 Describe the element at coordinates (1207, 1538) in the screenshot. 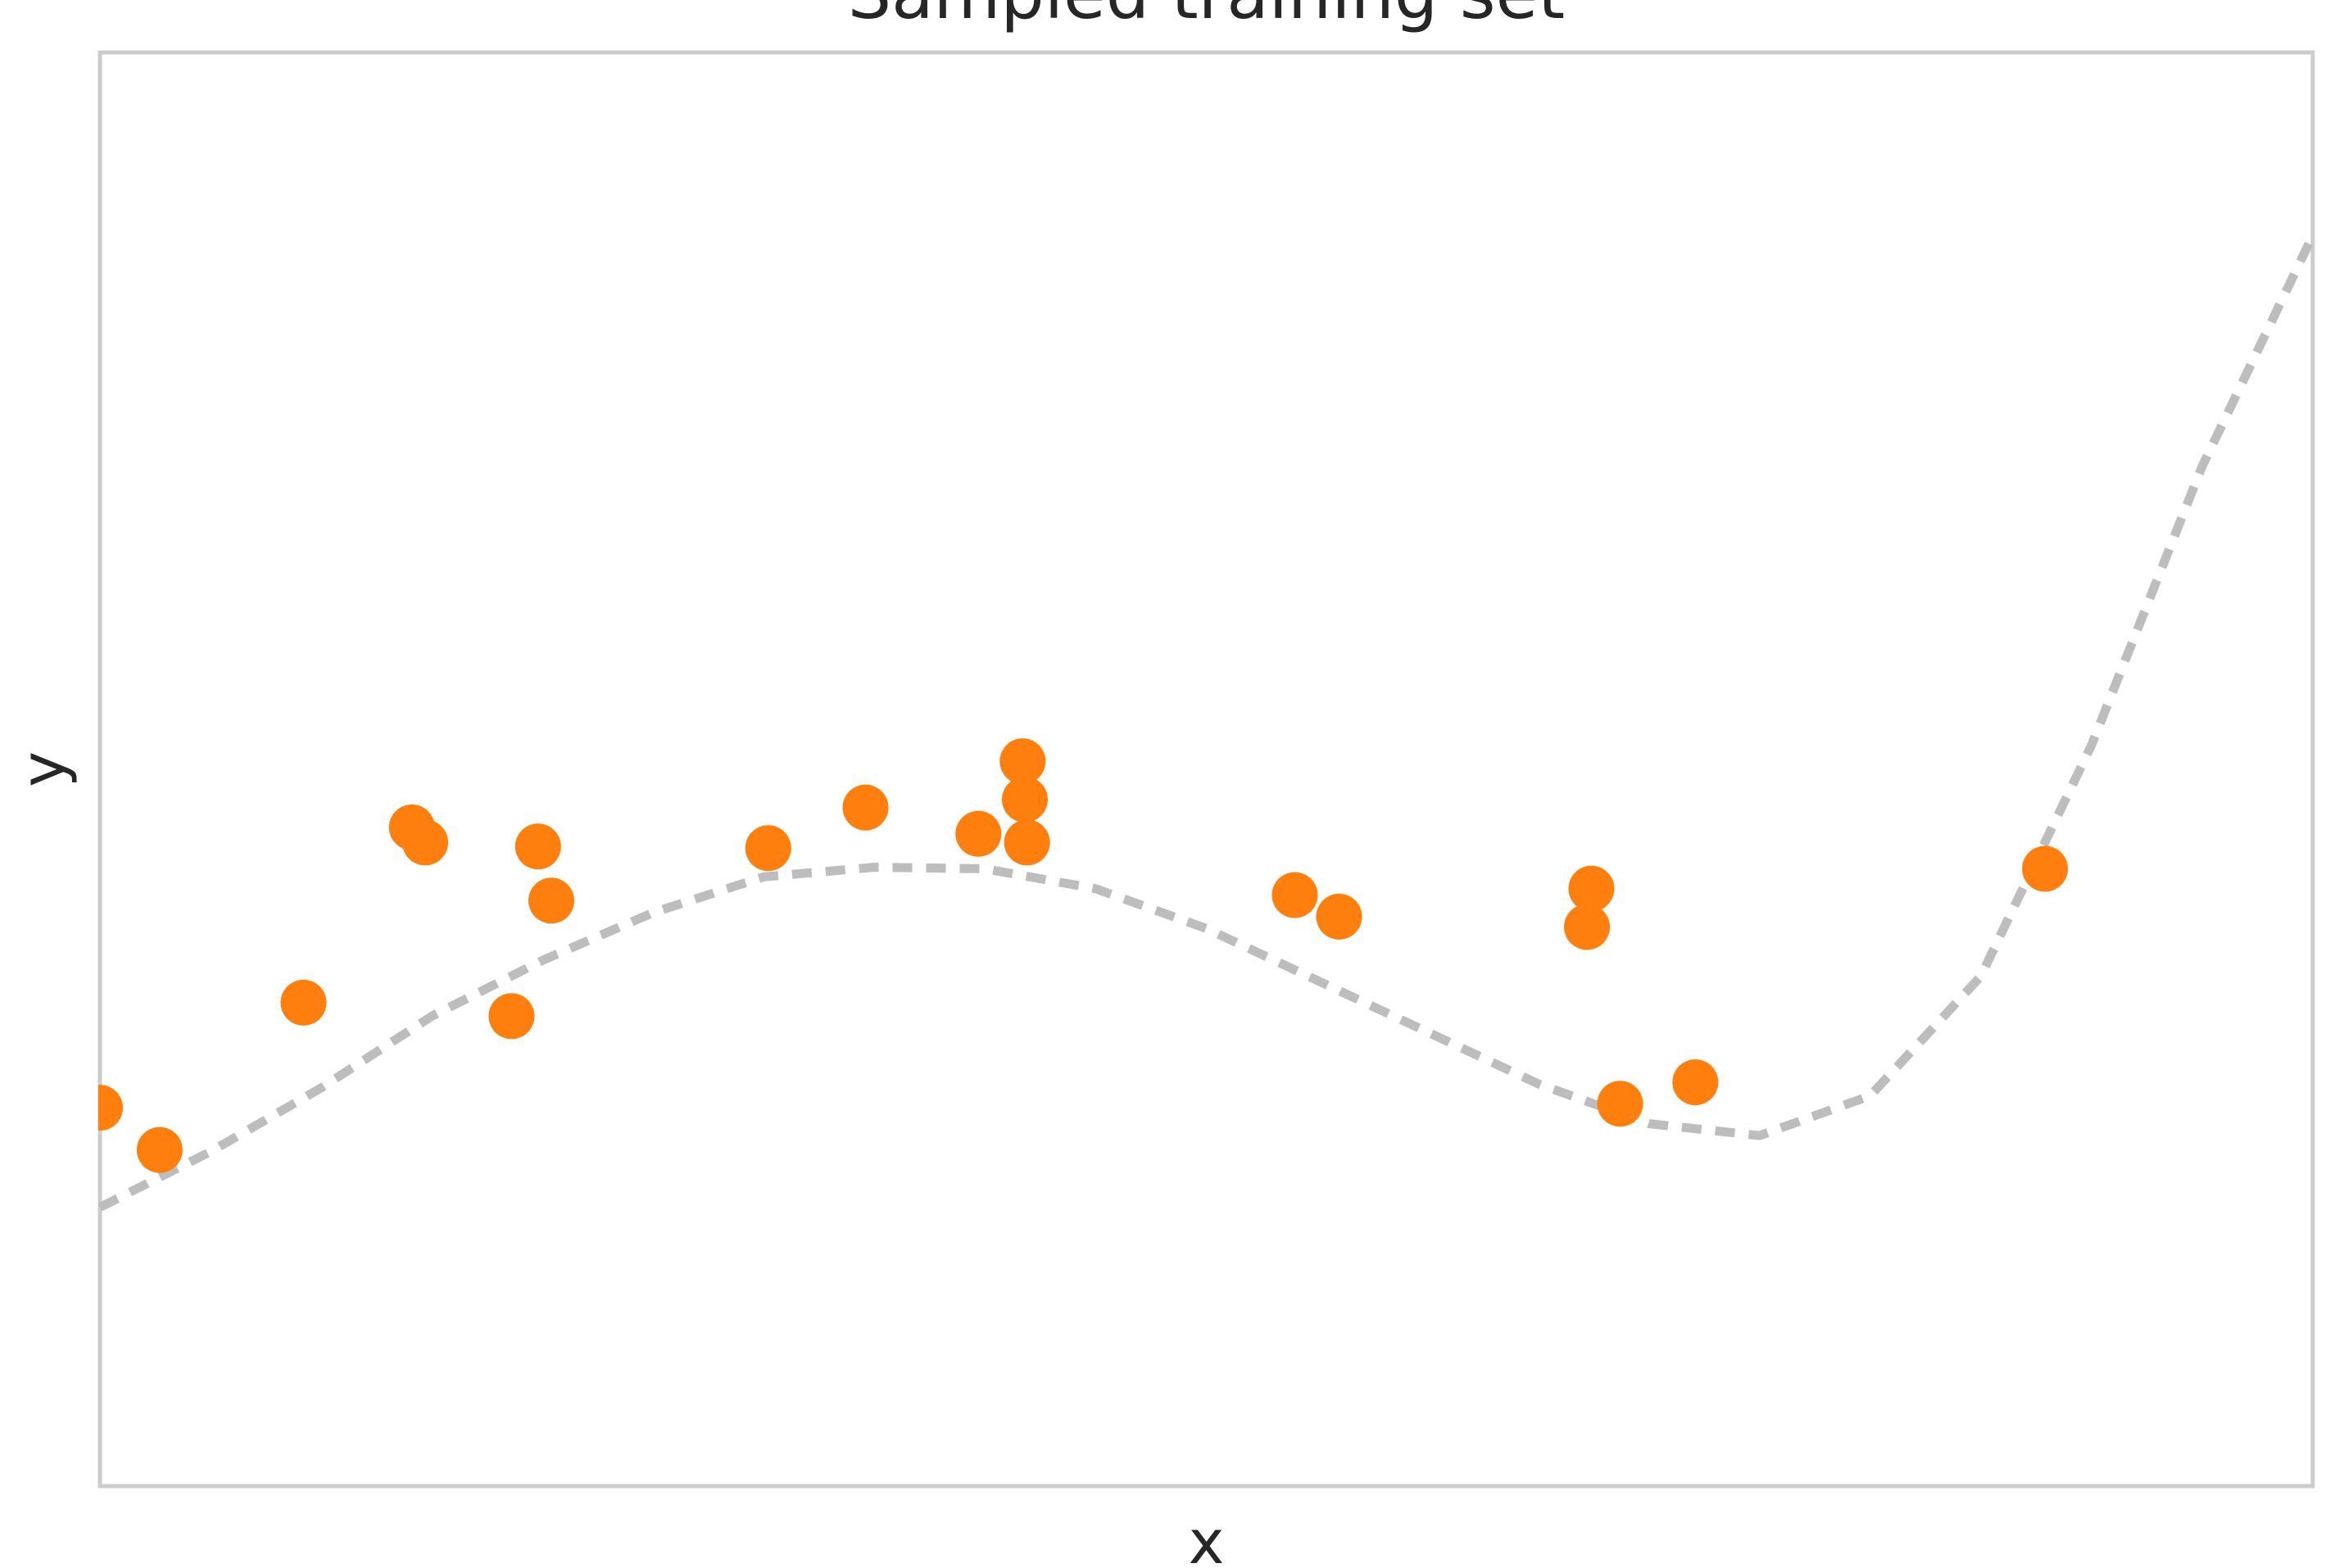

I see `x-axis-label: x` at that location.